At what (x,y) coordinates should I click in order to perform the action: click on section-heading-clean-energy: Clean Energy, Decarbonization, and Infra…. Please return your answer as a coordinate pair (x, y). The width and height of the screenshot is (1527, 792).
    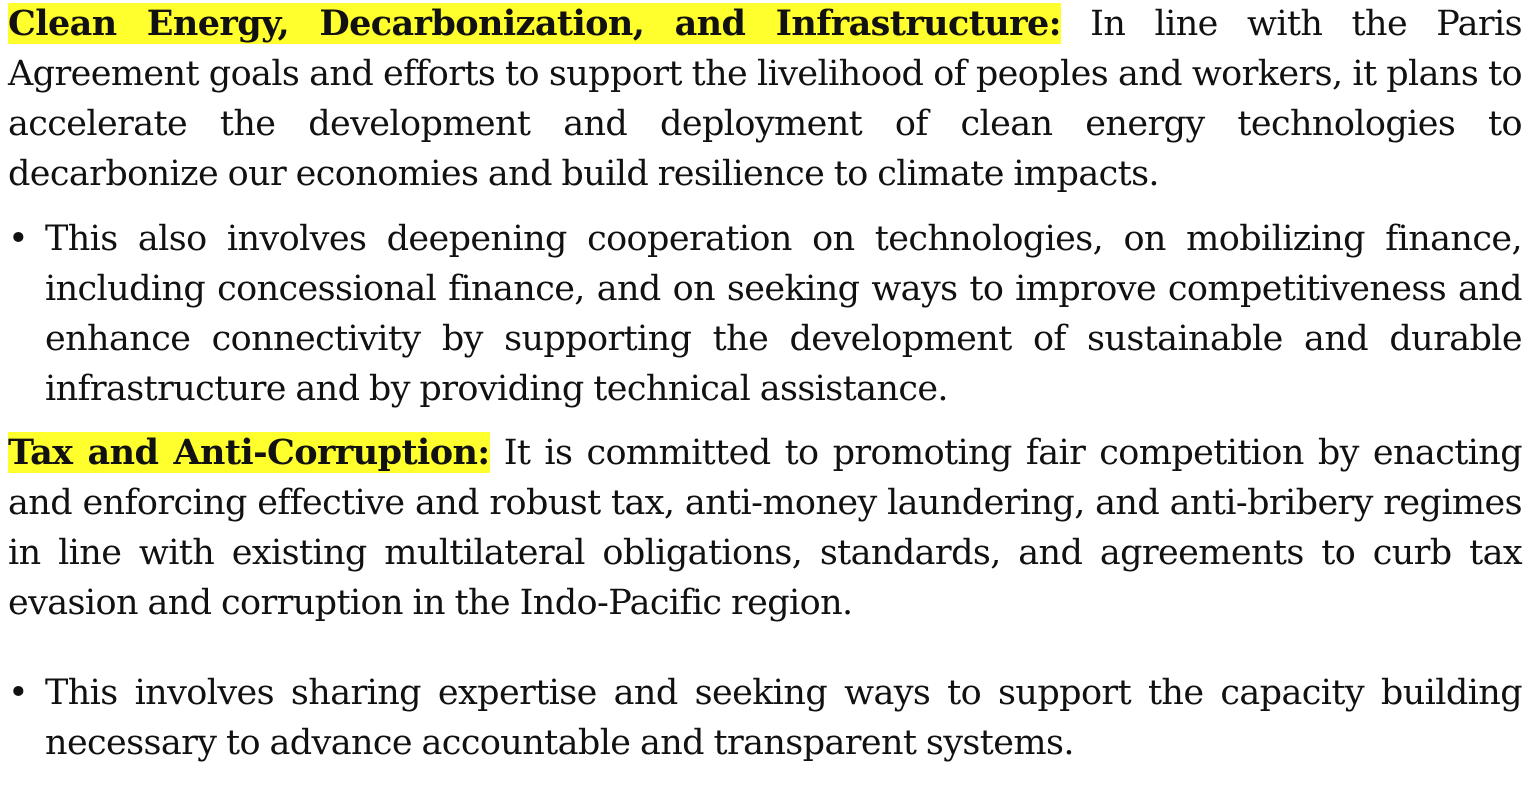
    Looking at the image, I should click on (535, 23).